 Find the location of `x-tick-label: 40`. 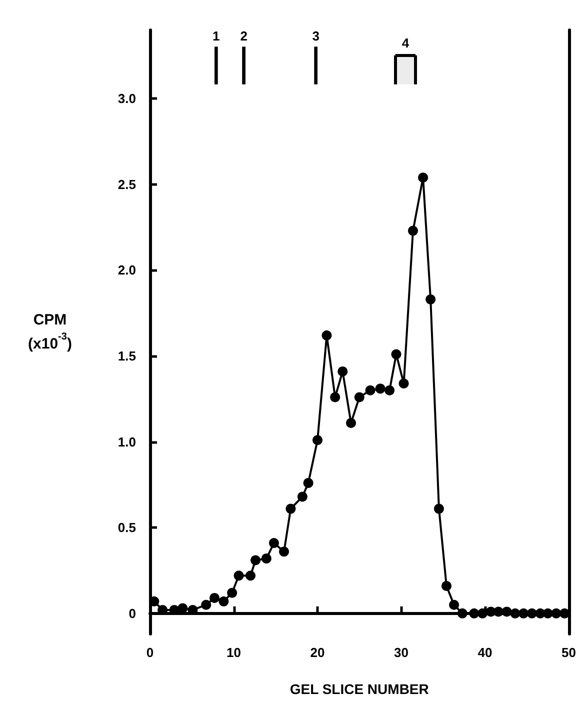

x-tick-label: 40 is located at coordinates (485, 652).